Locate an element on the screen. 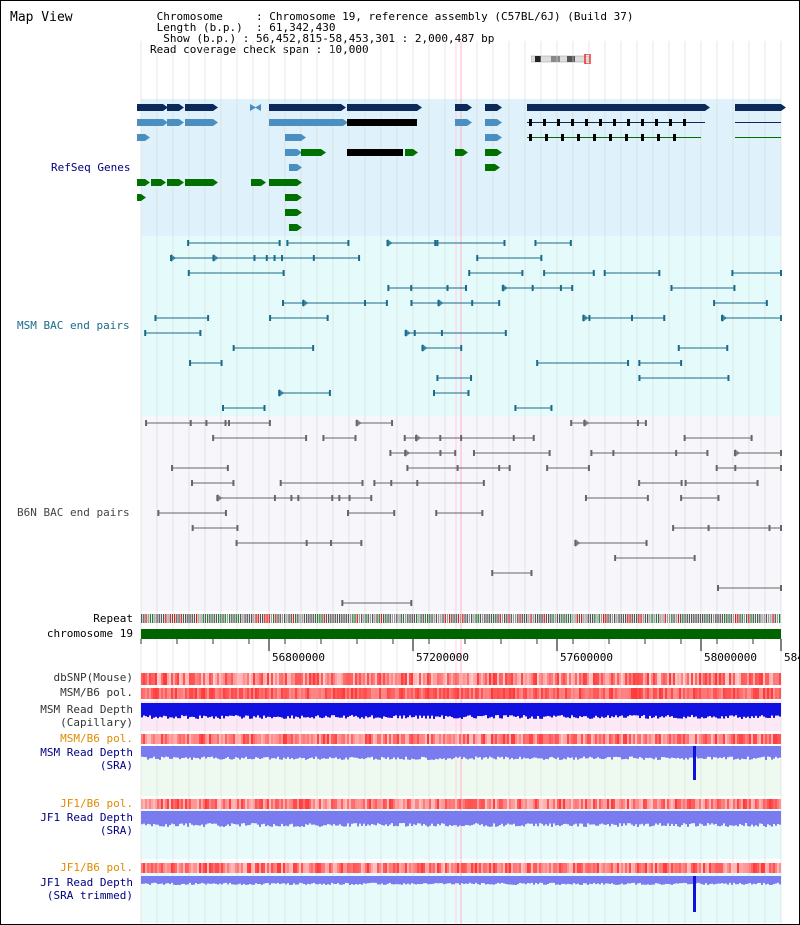 The height and width of the screenshot is (925, 800). msm-bac-track-label: MSM BAC end pairs is located at coordinates (73, 325).